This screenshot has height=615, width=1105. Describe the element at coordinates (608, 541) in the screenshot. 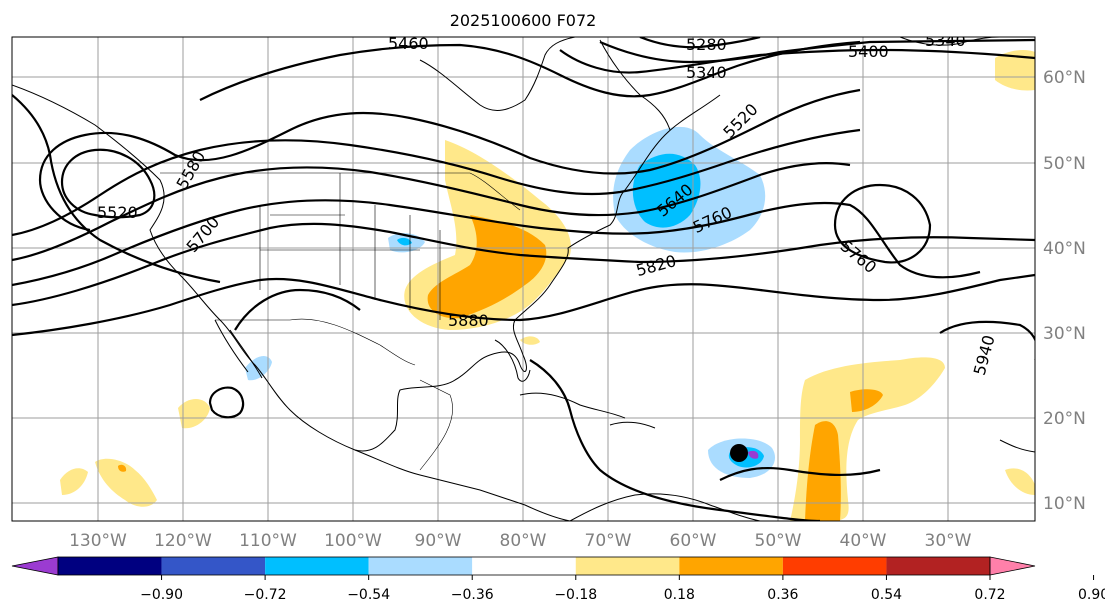

I see `lon-label: 70°W` at that location.